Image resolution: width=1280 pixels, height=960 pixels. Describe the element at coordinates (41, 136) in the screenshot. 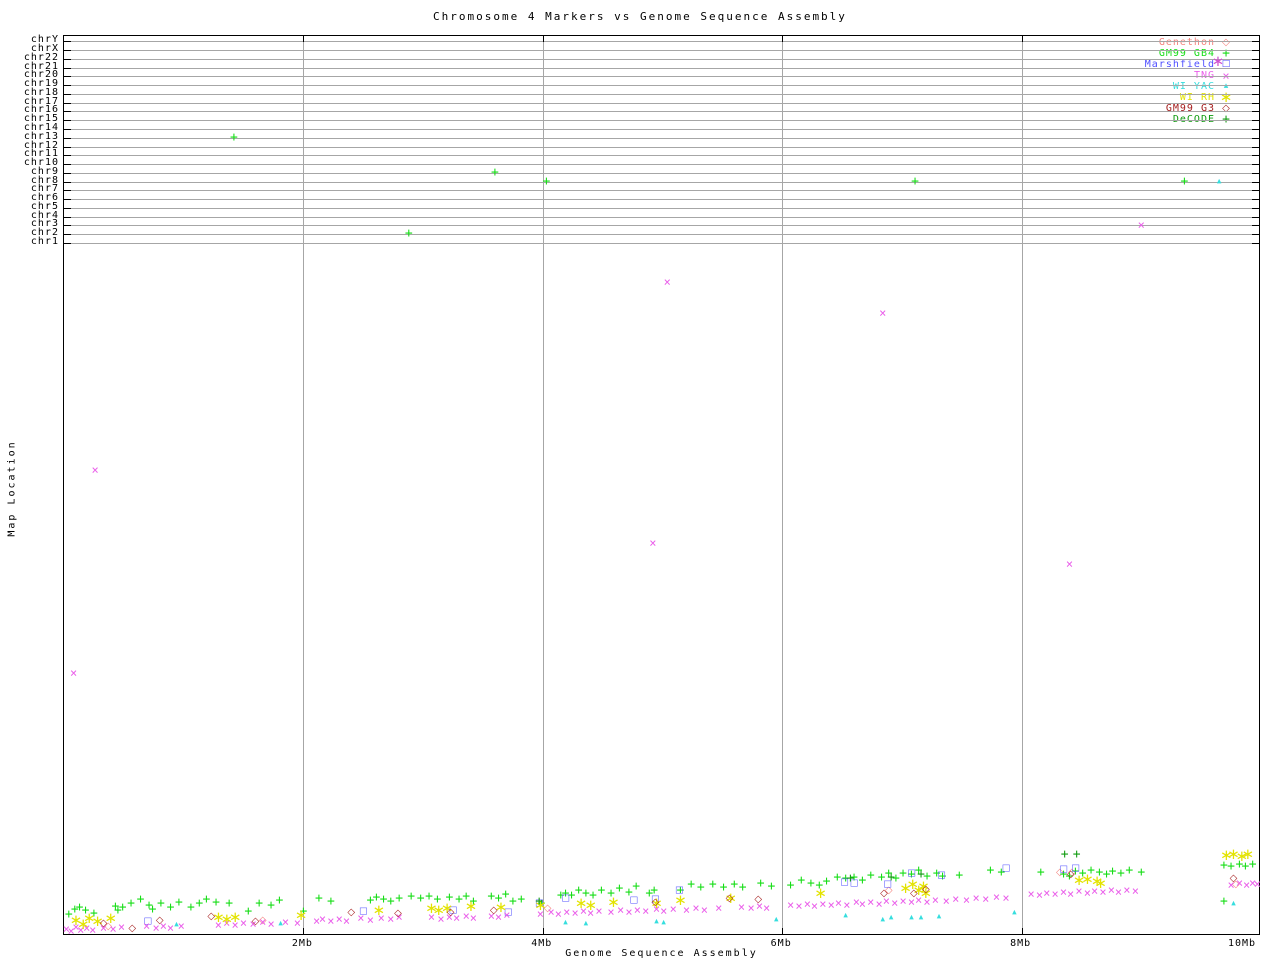

I see `chrom-axis-label: chr13` at that location.